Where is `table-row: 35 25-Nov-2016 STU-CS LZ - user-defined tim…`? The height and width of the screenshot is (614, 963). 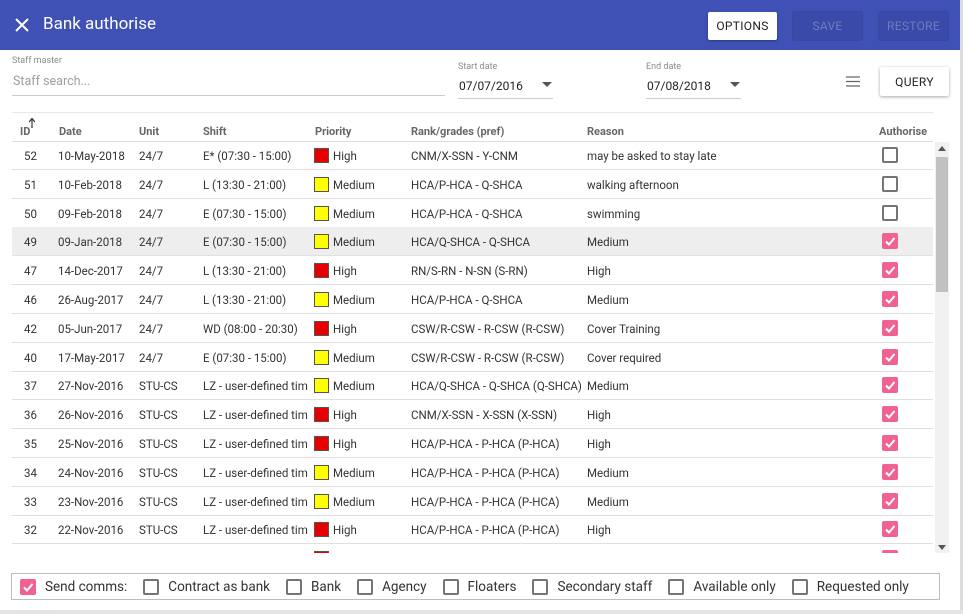
table-row: 35 25-Nov-2016 STU-CS LZ - user-defined tim… is located at coordinates (472, 443).